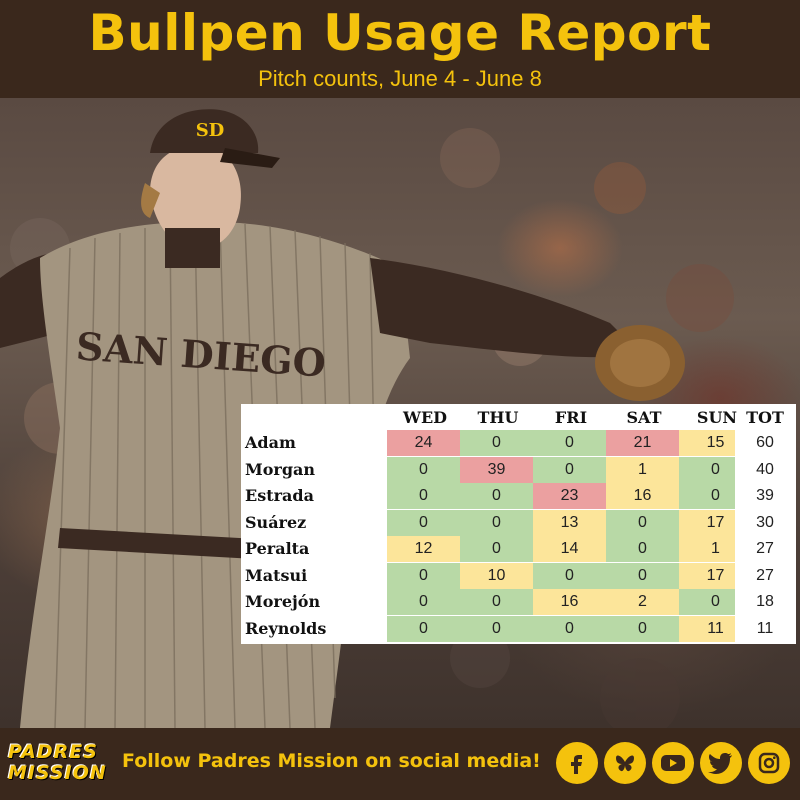 This screenshot has height=800, width=800. What do you see at coordinates (270, 442) in the screenshot?
I see `row-pitcher-name: Adam` at bounding box center [270, 442].